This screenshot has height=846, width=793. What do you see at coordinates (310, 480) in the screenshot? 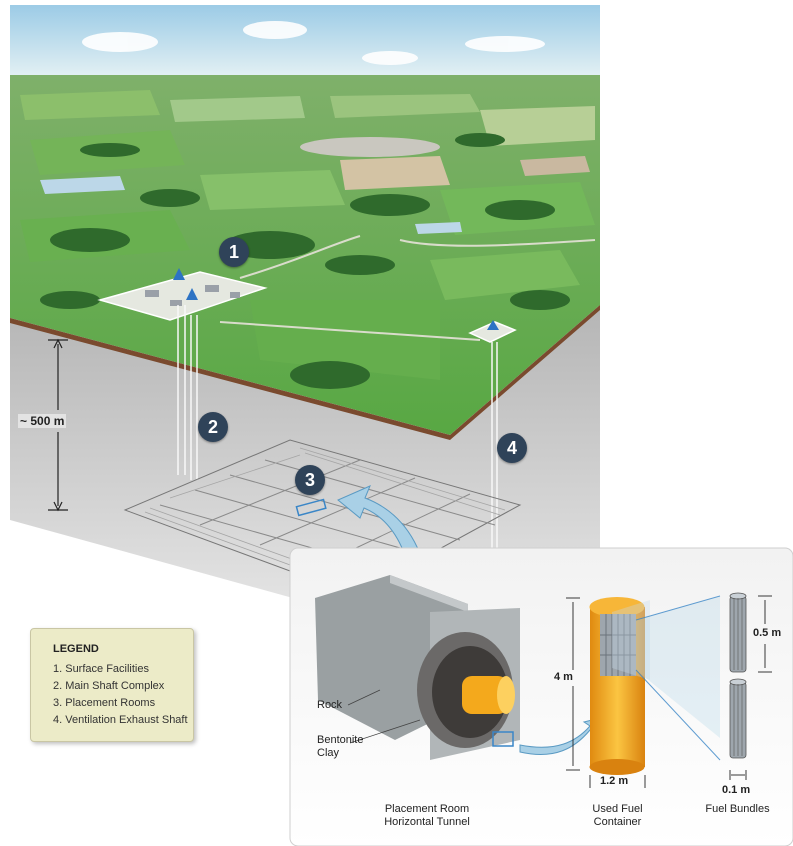
I see `marker-placement-rooms: 3` at bounding box center [310, 480].